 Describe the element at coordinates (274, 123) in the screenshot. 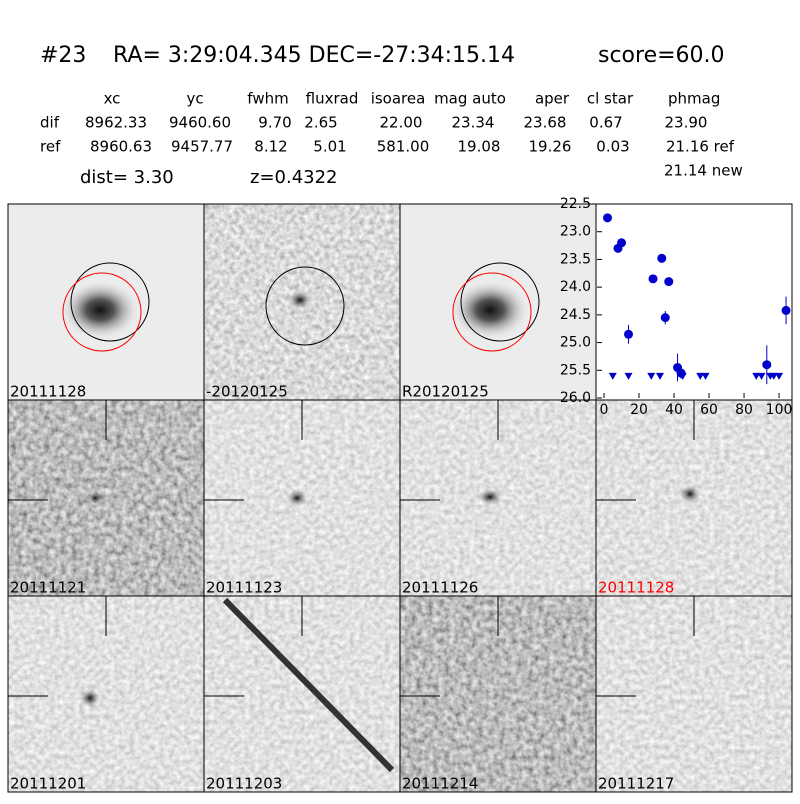

I see `cell: 9.70` at that location.